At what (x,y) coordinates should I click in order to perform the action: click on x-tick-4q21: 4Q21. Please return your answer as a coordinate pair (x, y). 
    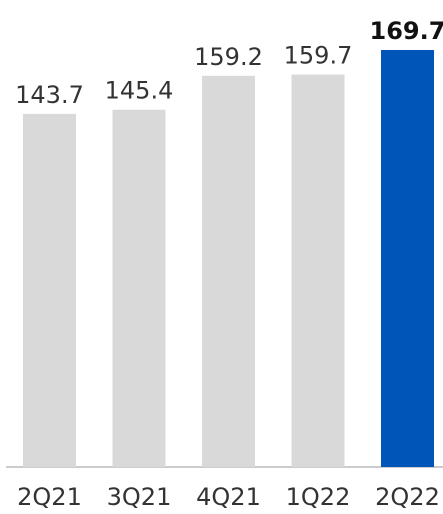
    Looking at the image, I should click on (228, 497).